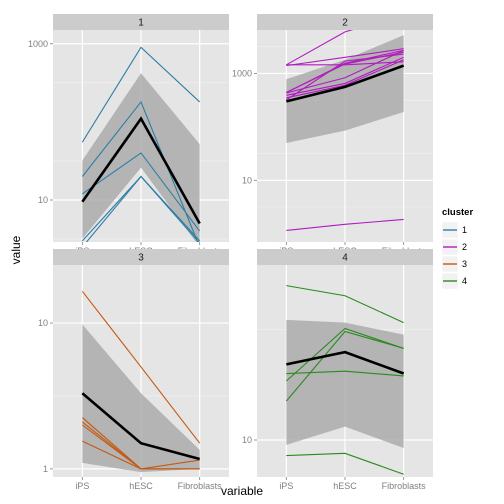 The image size is (504, 504). What do you see at coordinates (464, 264) in the screenshot?
I see `legend-label: 3` at bounding box center [464, 264].